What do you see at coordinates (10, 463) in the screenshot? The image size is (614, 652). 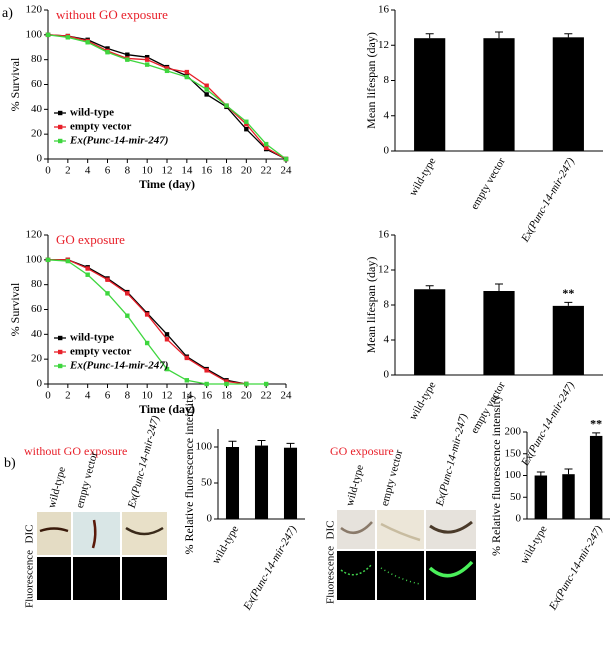 I see `panel-label: b)` at bounding box center [10, 463].